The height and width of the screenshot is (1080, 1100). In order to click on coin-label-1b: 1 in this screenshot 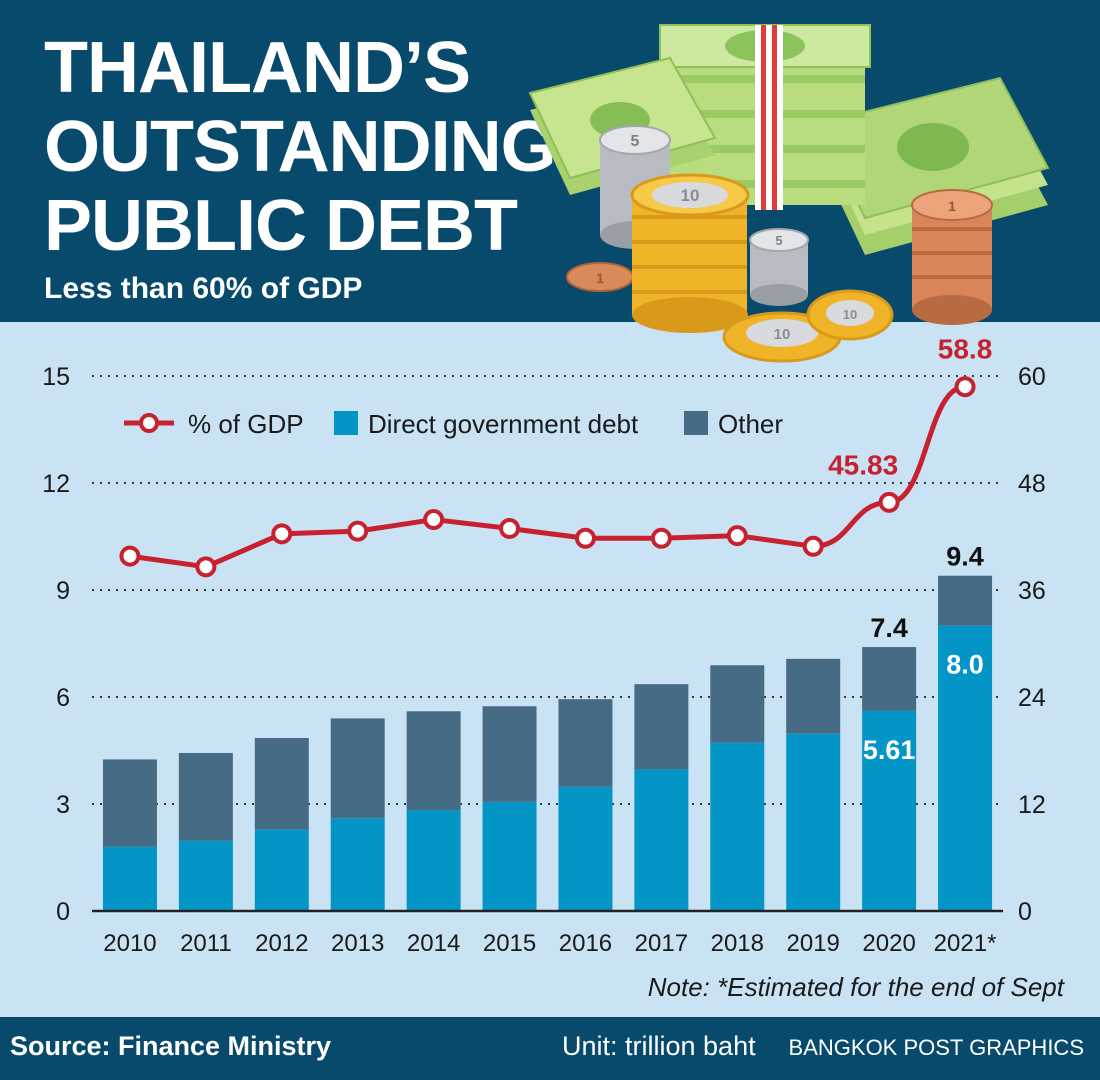, I will do `click(952, 206)`.